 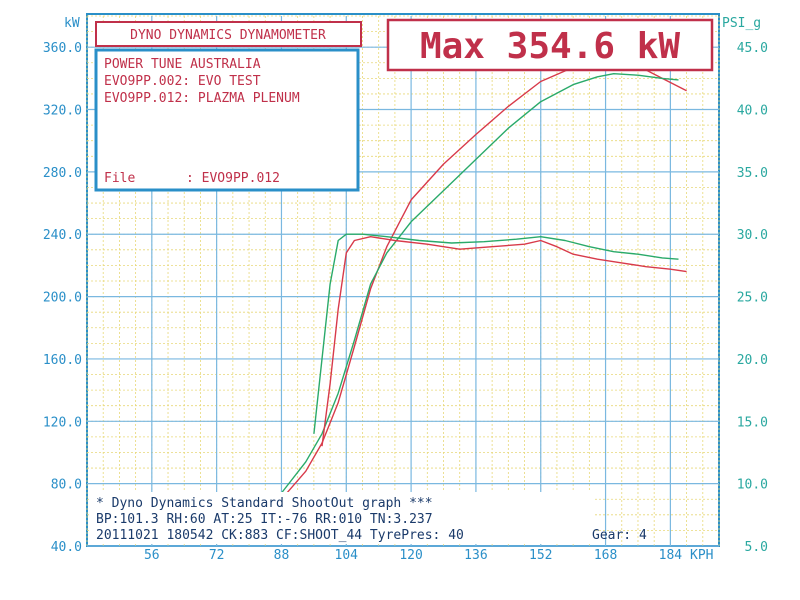 I want to click on info-file-value: : EVO9PP.012, so click(x=233, y=178).